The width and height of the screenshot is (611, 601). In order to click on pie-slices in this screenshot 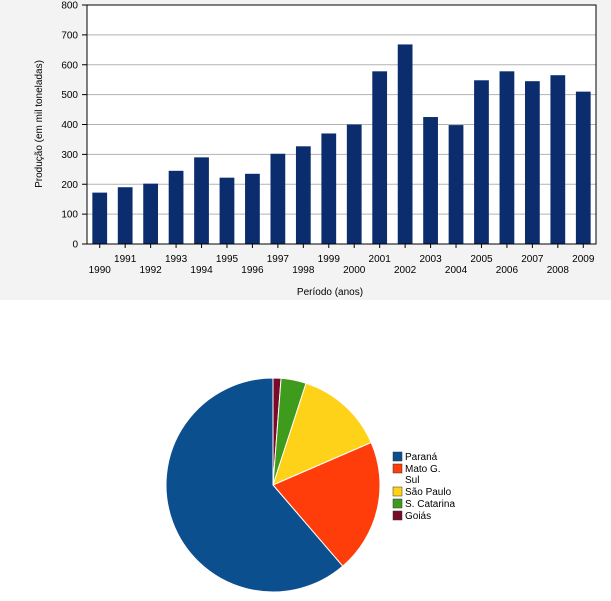, I will do `click(273, 485)`.